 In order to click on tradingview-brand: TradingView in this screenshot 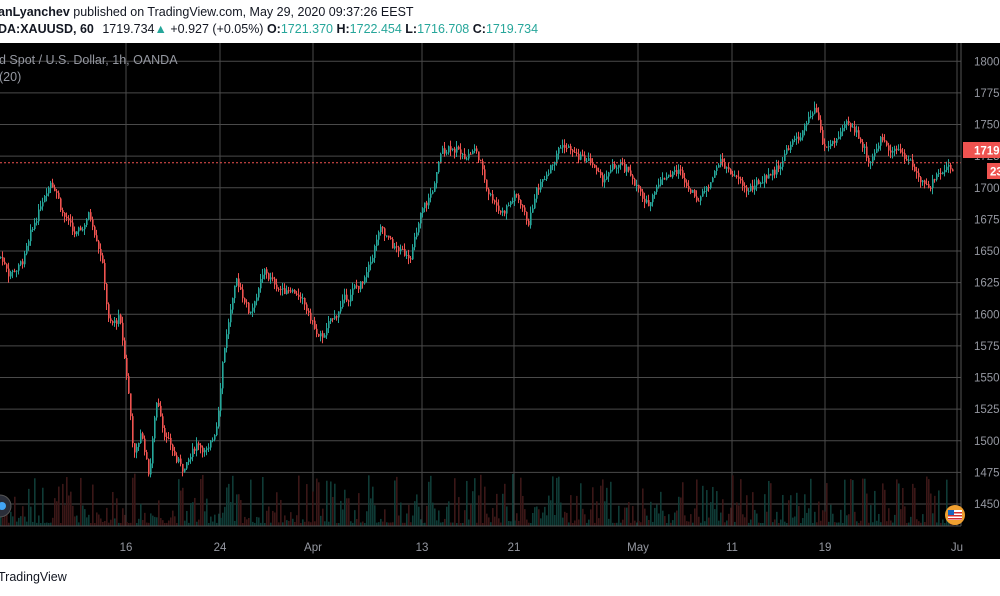, I will do `click(33, 577)`.